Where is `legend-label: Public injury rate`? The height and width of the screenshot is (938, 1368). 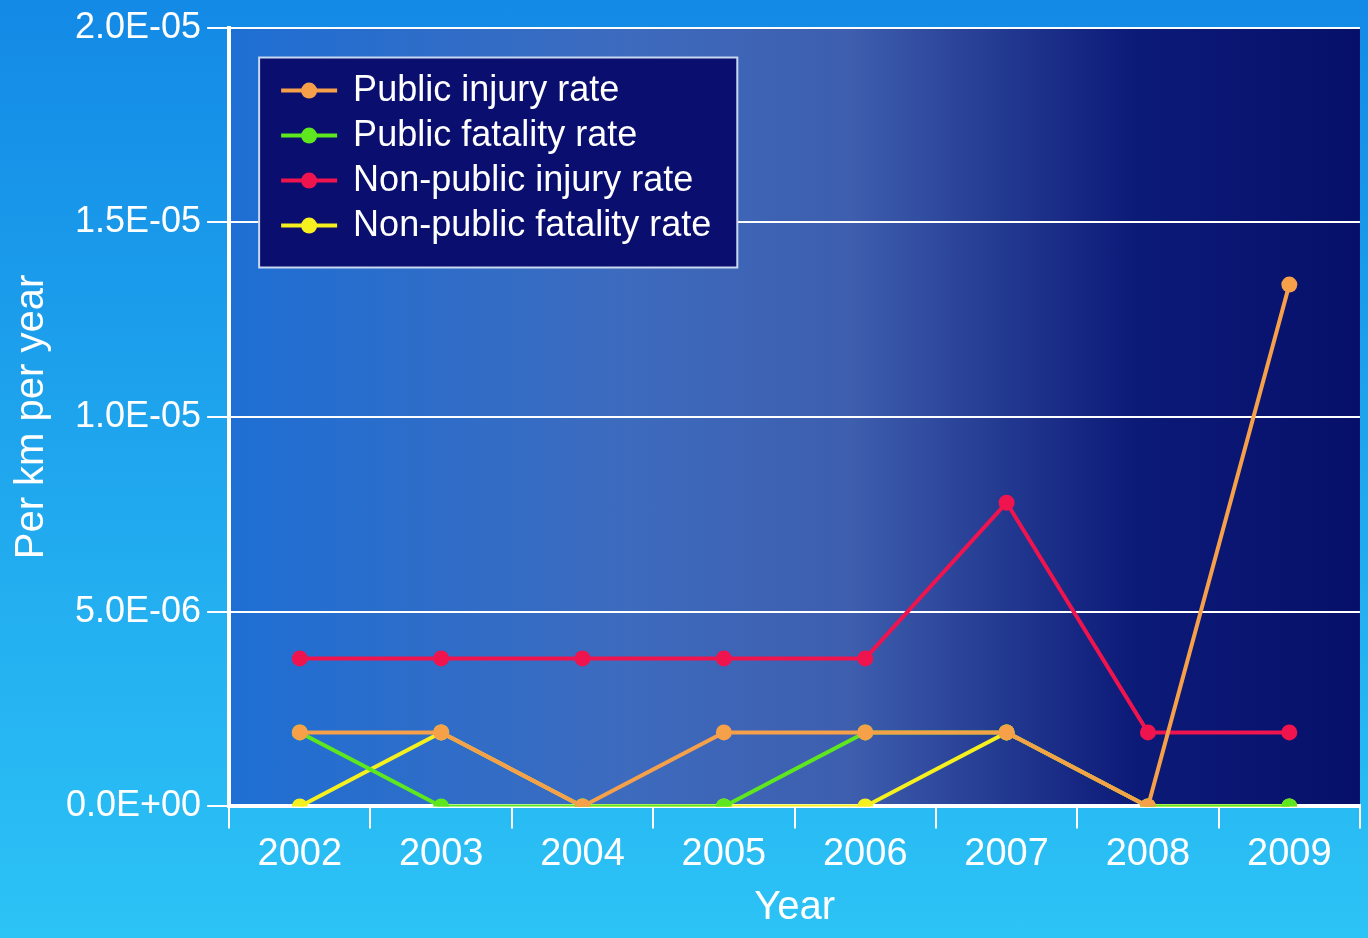 legend-label: Public injury rate is located at coordinates (486, 88).